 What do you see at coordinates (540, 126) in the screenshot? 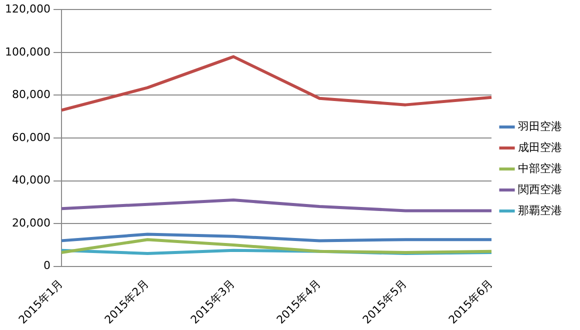
I see `legend-label: 羽田空港` at bounding box center [540, 126].